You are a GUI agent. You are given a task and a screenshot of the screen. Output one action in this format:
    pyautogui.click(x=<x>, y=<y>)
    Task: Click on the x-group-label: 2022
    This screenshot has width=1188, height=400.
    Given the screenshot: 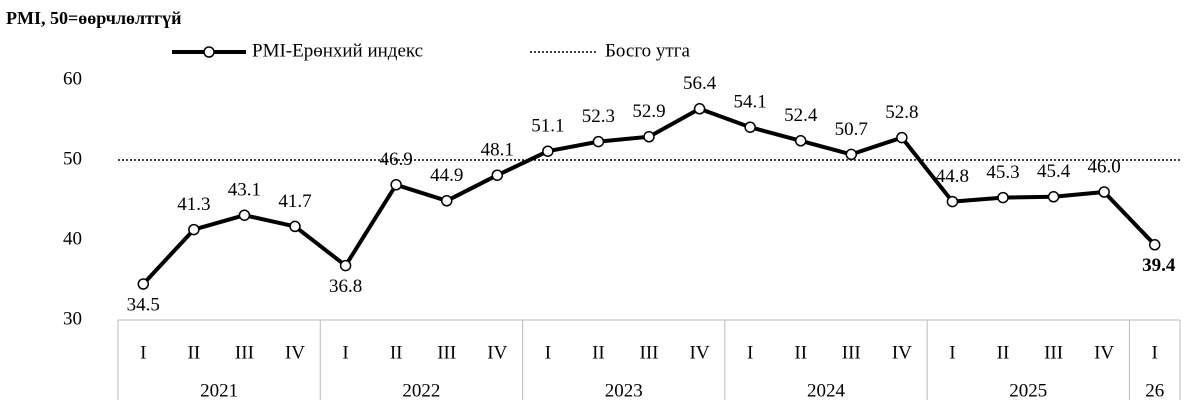 What is the action you would take?
    pyautogui.click(x=421, y=390)
    